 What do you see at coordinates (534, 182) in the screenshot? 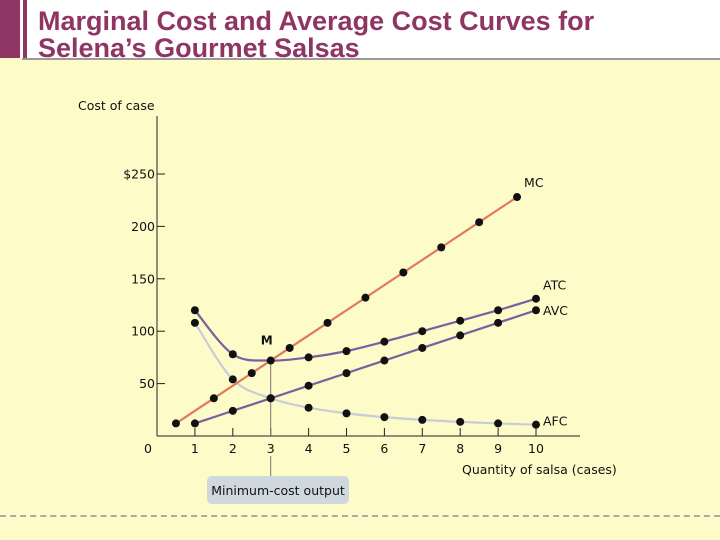
I see `mc-label: MC` at bounding box center [534, 182].